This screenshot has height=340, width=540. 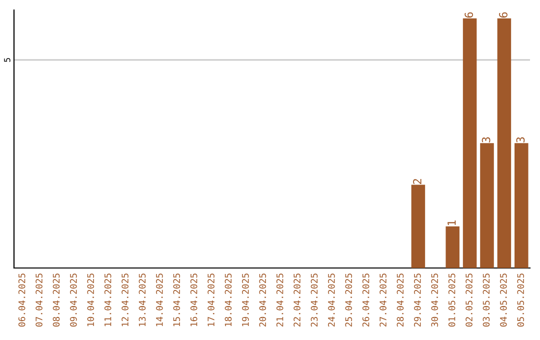 I want to click on data-label: 2, so click(x=417, y=181).